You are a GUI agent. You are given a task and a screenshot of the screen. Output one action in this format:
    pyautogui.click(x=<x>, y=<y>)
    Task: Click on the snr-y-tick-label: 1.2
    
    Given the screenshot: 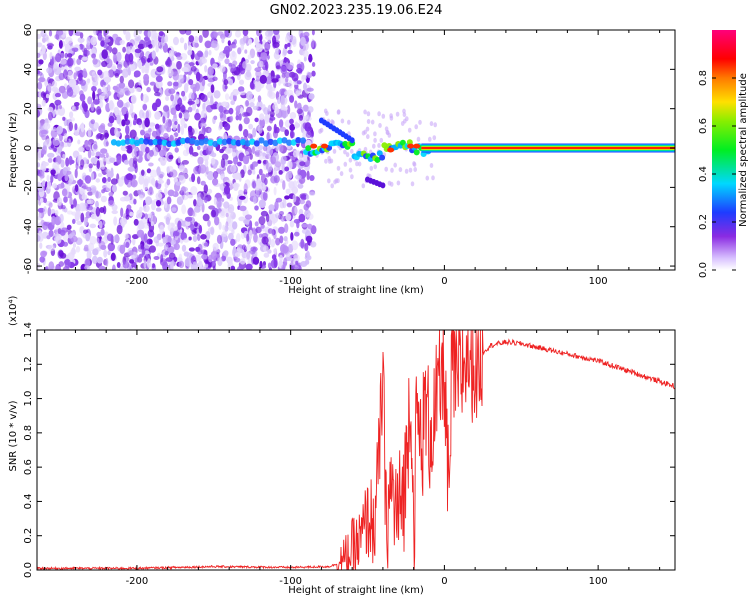 What is the action you would take?
    pyautogui.click(x=28, y=364)
    